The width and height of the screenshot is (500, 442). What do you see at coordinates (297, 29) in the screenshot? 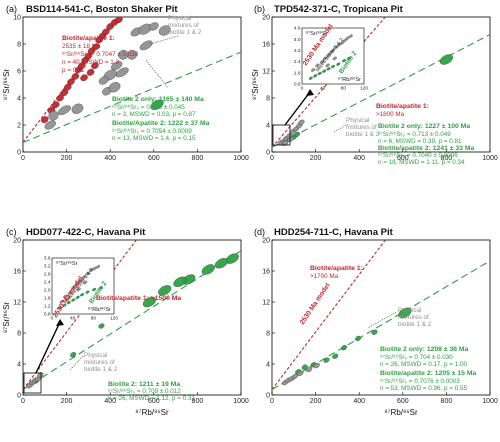
I see `inset-y-tick-label: 4.8` at bounding box center [297, 29].